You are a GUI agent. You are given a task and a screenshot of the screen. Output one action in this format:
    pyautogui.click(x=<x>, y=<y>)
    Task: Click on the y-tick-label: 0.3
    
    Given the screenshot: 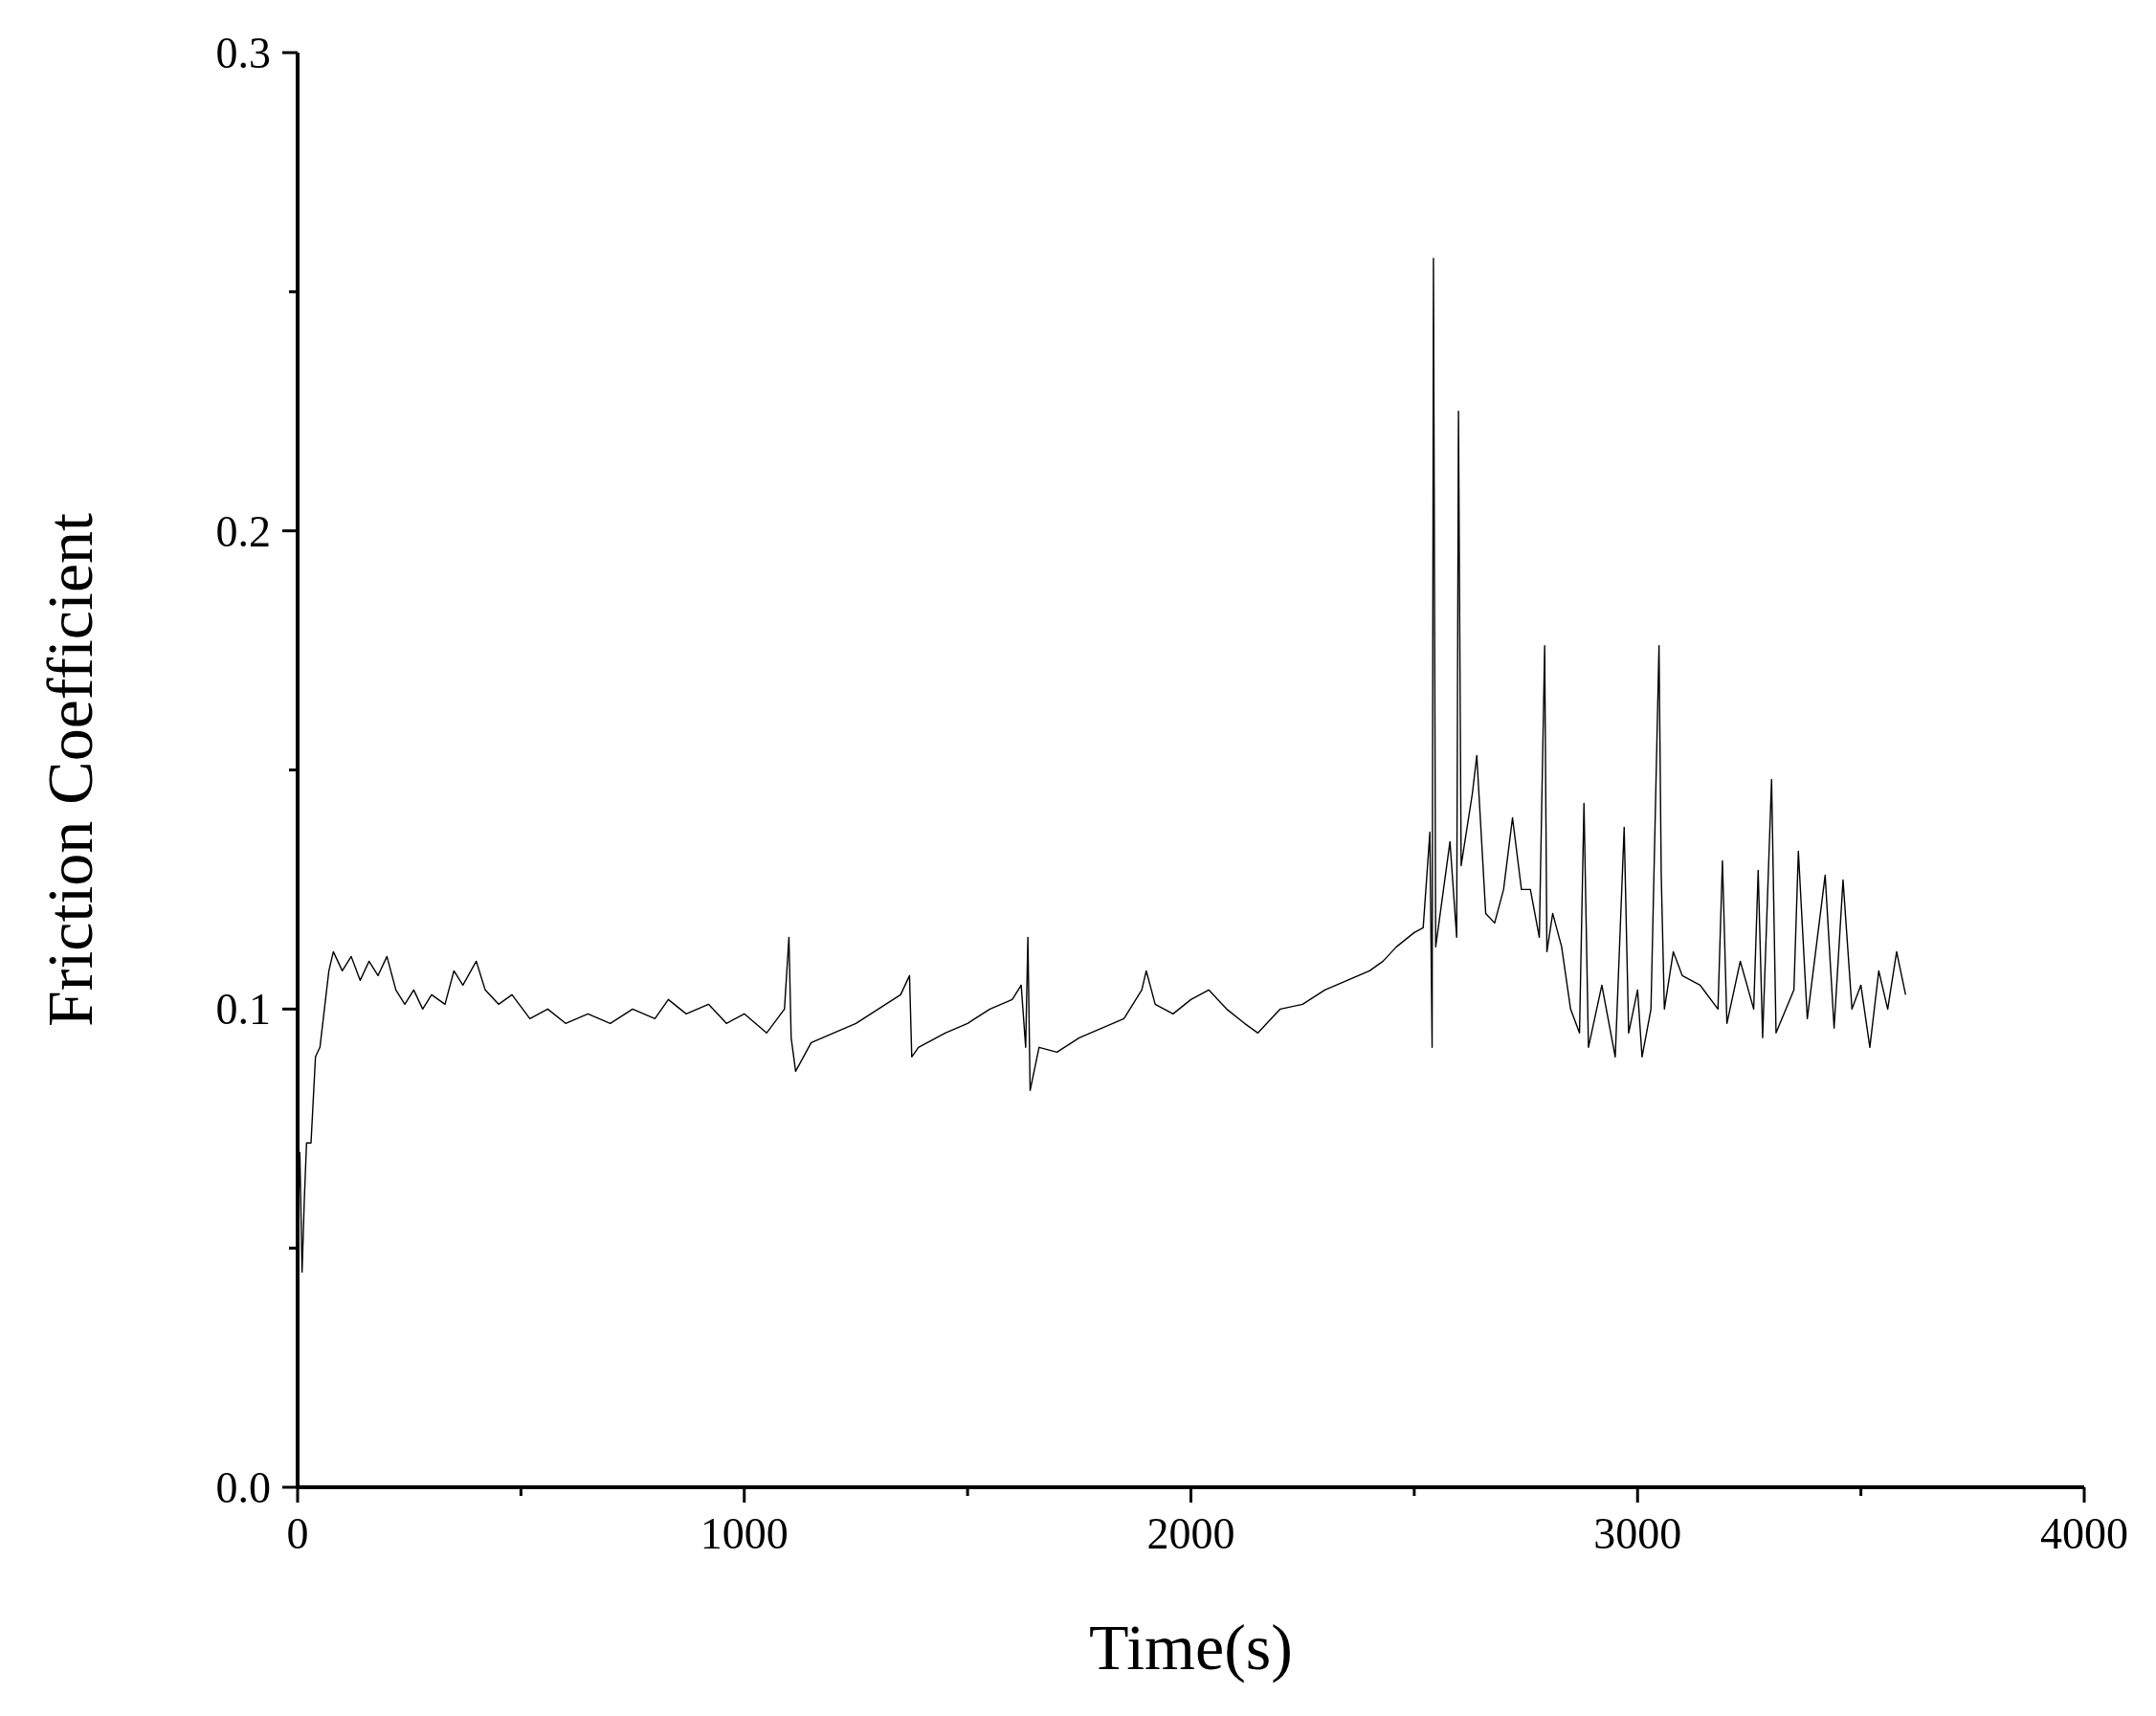 What is the action you would take?
    pyautogui.click(x=243, y=54)
    